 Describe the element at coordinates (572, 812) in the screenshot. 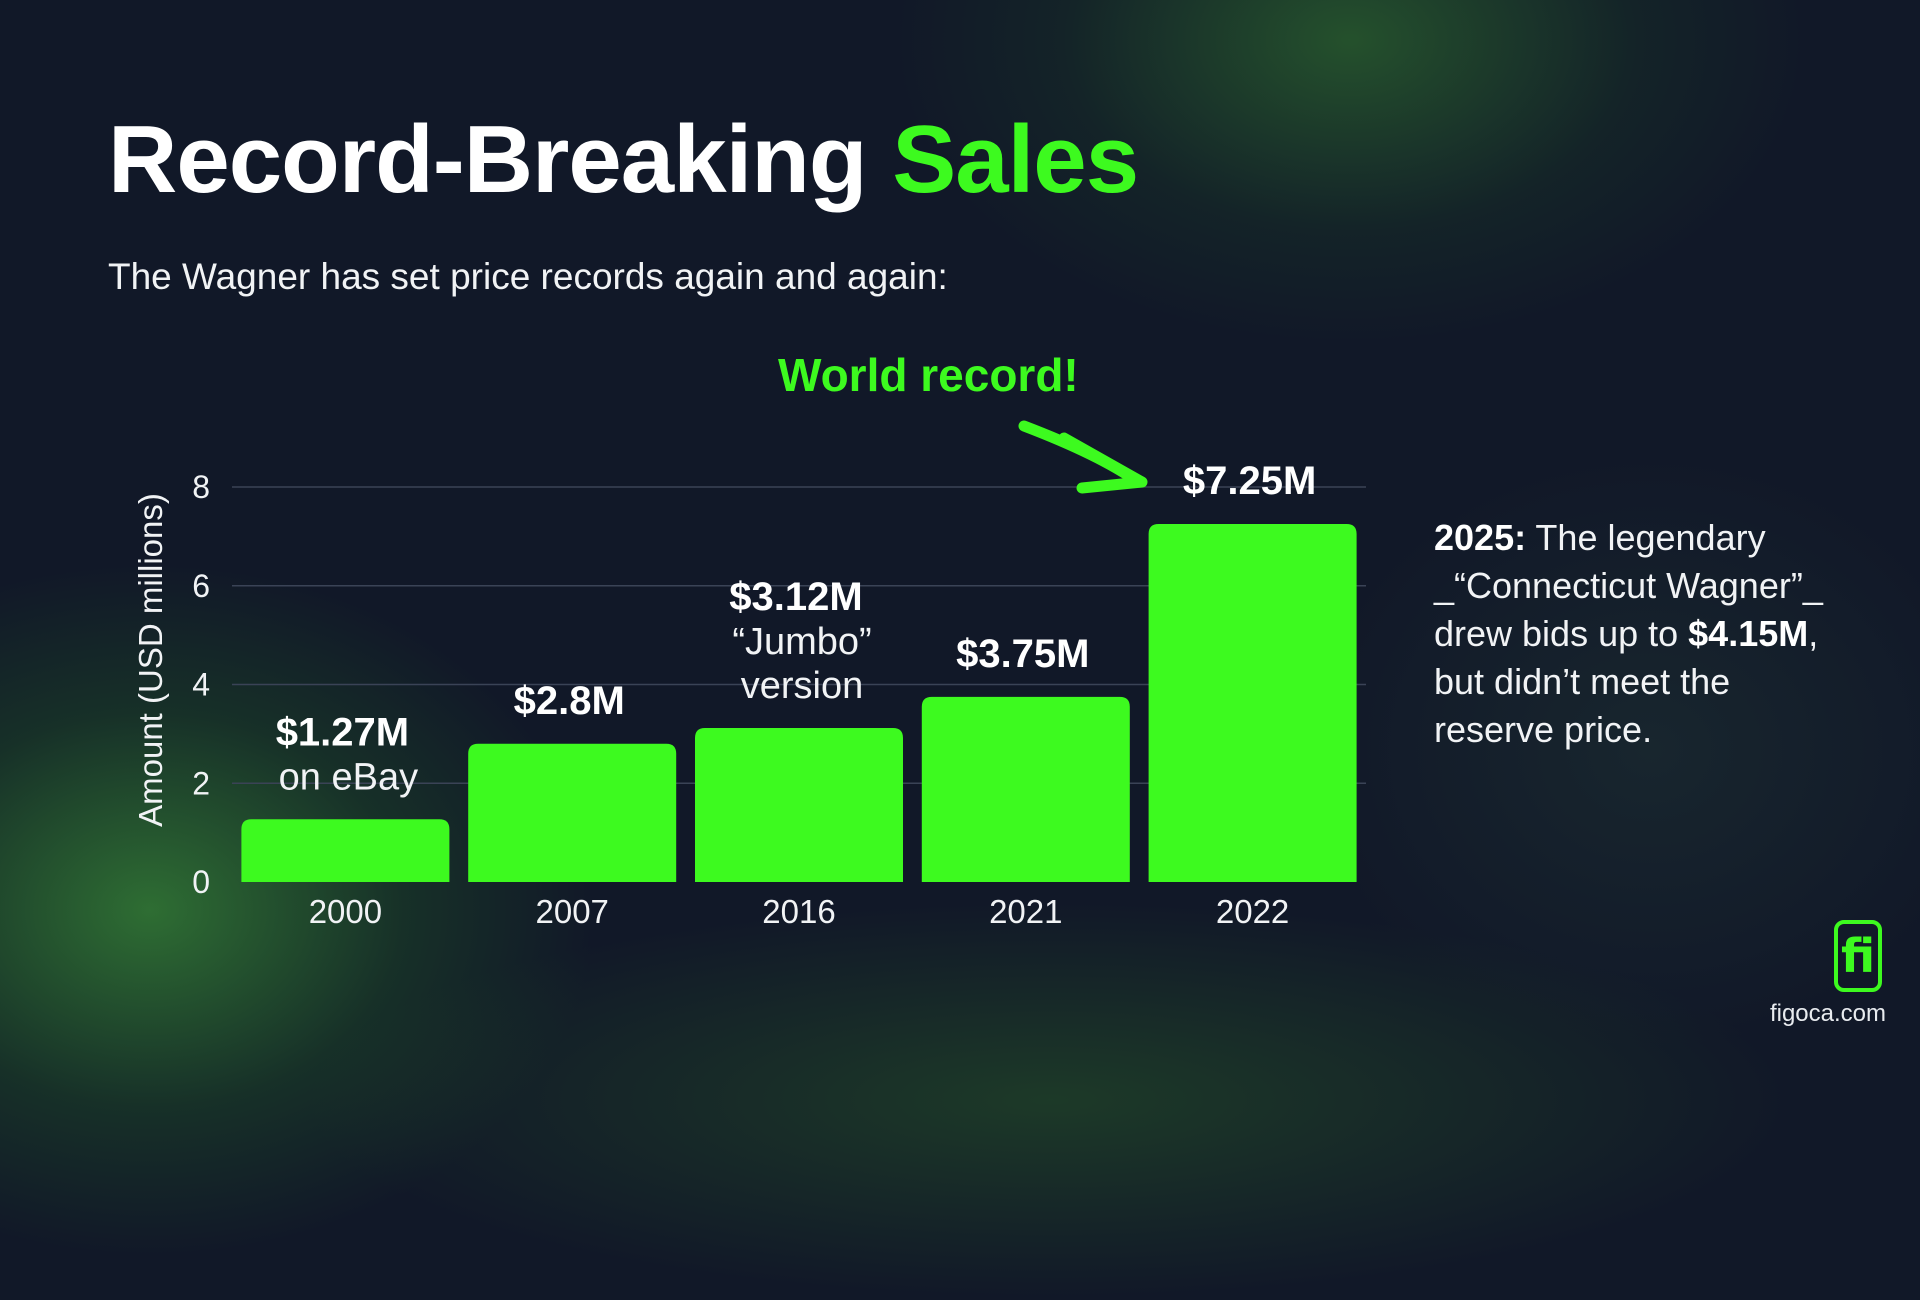

I see `bar-2007` at that location.